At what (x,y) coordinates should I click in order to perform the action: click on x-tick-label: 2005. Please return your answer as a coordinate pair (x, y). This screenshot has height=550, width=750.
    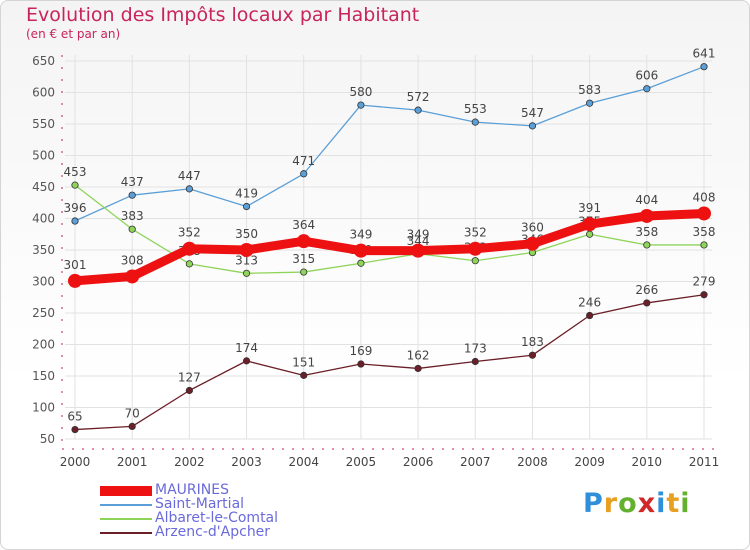
    Looking at the image, I should click on (361, 462).